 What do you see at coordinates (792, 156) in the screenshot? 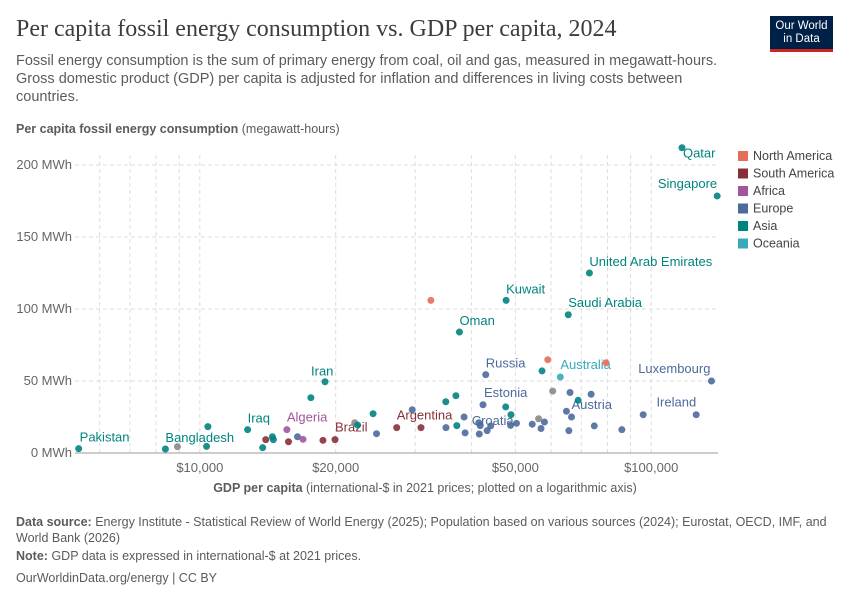
I see `legend-label: North America` at bounding box center [792, 156].